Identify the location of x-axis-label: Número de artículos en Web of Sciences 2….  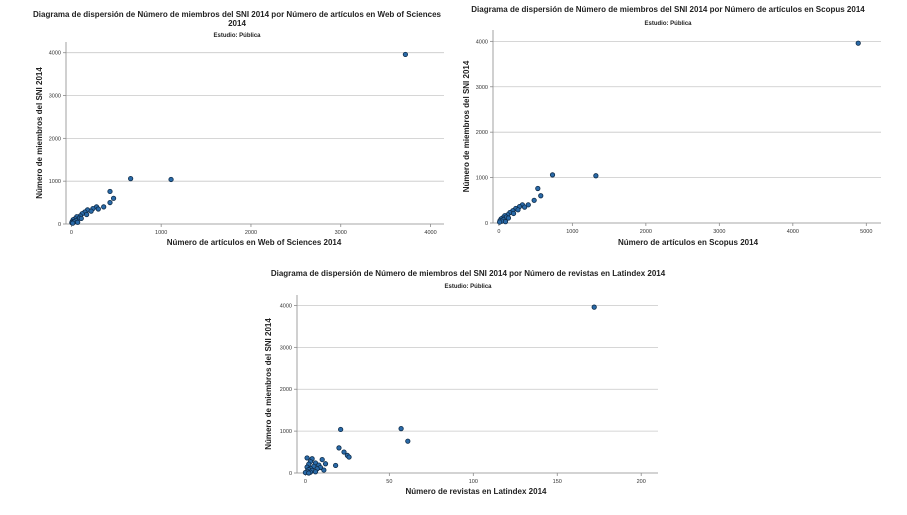
(254, 242).